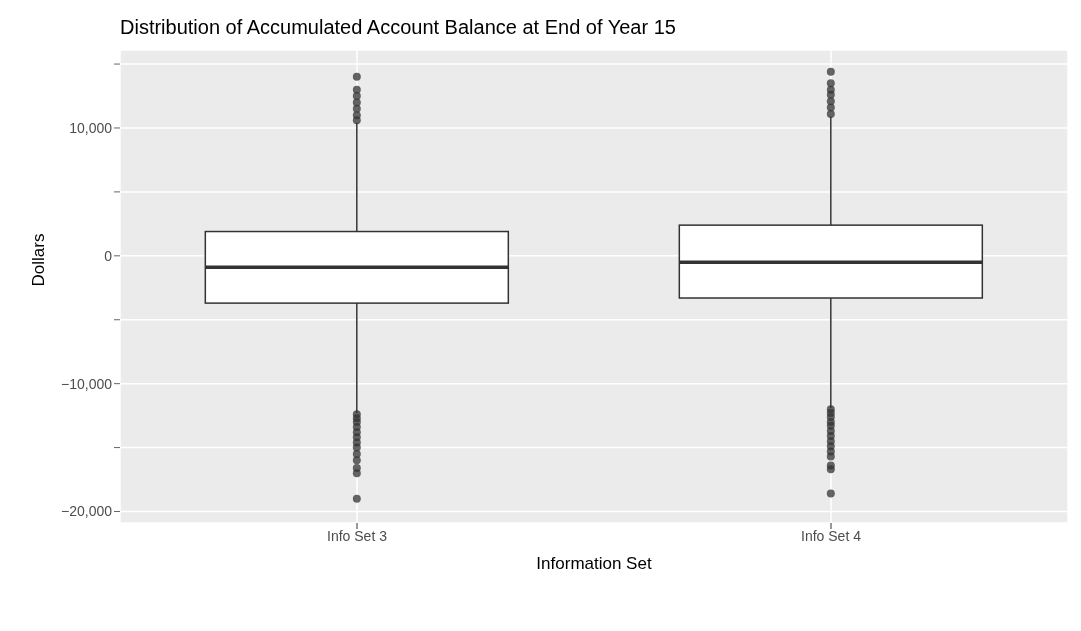  Describe the element at coordinates (831, 535) in the screenshot. I see `x-tick-label: Info Set 4` at that location.